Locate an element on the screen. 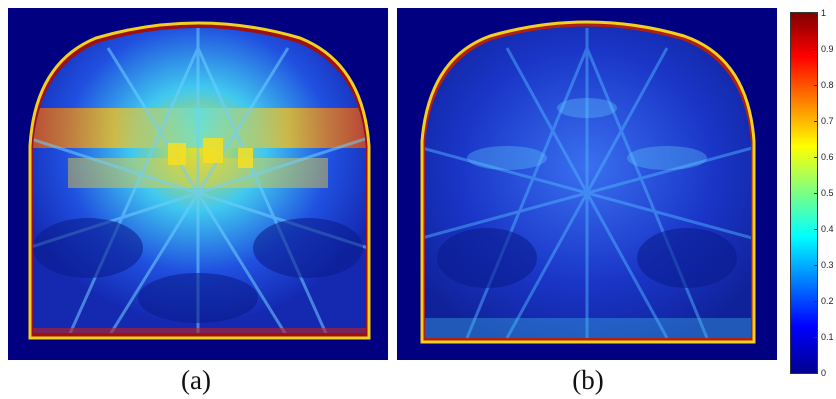 The height and width of the screenshot is (399, 836). colorbar-tick-label: 1 is located at coordinates (824, 13).